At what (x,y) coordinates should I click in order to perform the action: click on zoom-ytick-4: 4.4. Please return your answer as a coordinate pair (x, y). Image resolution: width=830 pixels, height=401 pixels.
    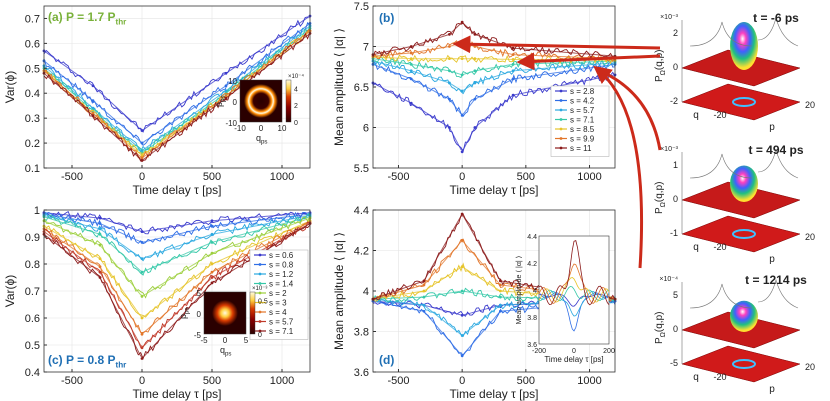
    Looking at the image, I should click on (532, 237).